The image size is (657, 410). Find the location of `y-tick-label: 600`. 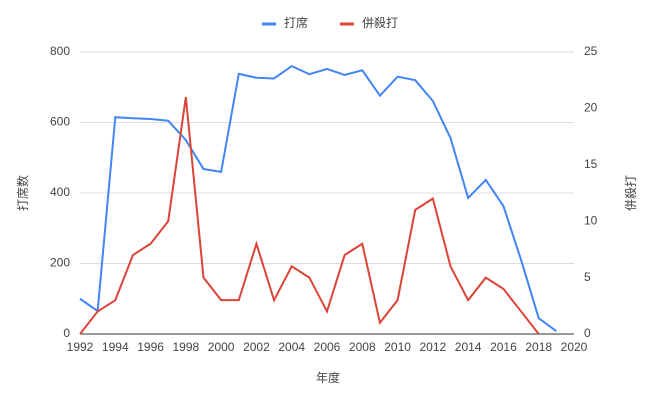

y-tick-label: 600 is located at coordinates (60, 122).